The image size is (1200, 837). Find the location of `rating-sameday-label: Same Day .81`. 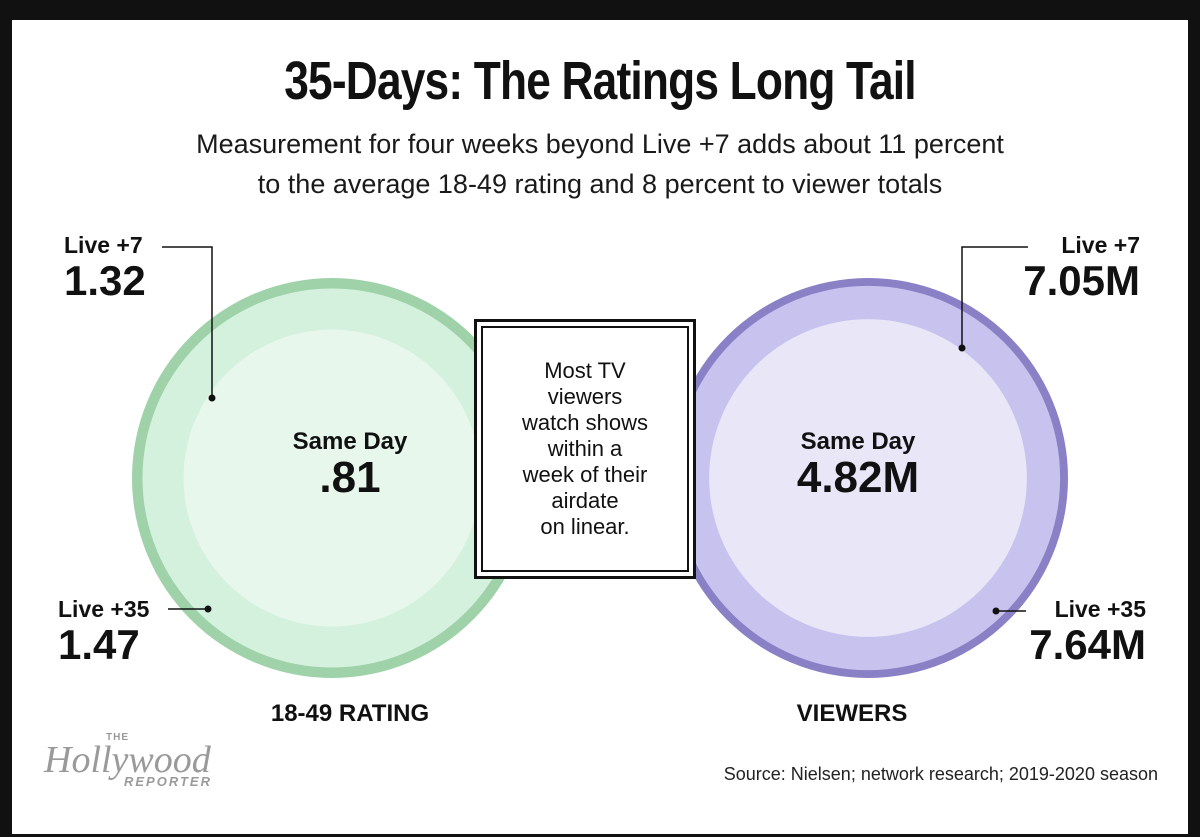

rating-sameday-label: Same Day .81 is located at coordinates (350, 464).